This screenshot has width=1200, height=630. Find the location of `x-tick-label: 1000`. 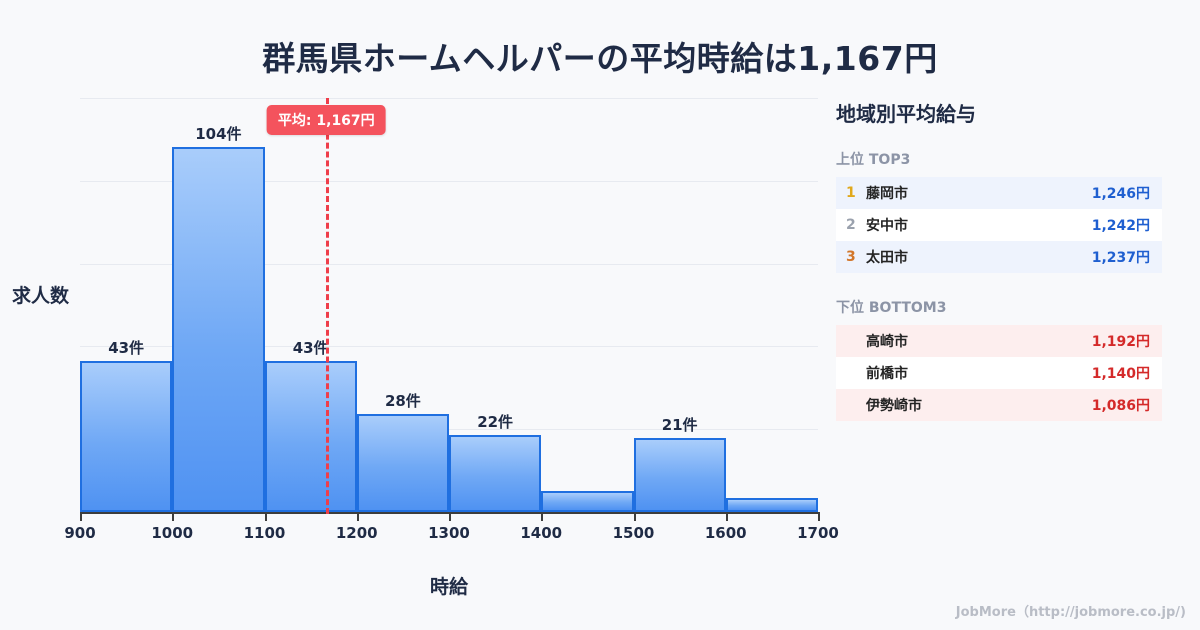

x-tick-label: 1000 is located at coordinates (172, 533).